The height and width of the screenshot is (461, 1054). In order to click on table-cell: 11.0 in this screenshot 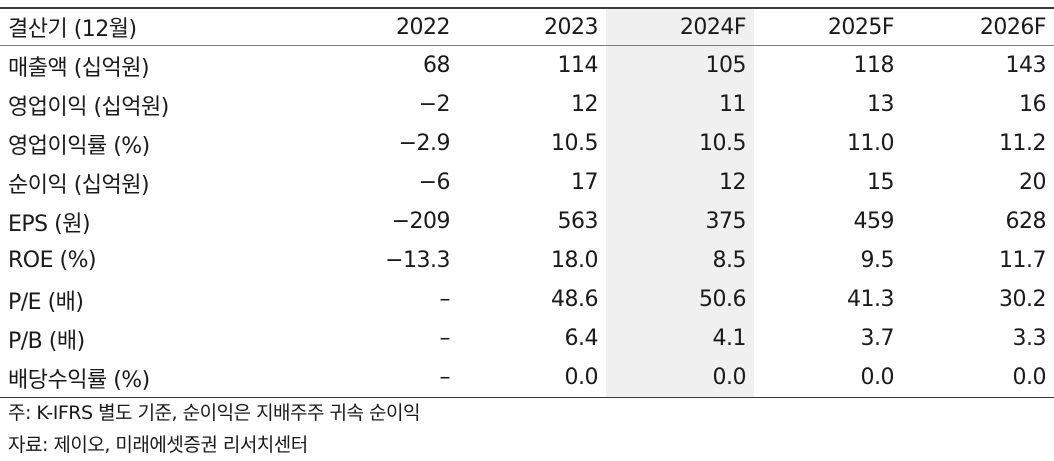, I will do `click(870, 143)`.